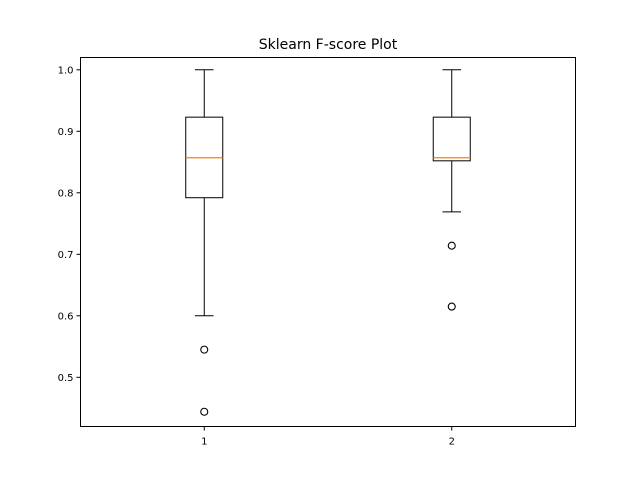 Image resolution: width=640 pixels, height=485 pixels. Describe the element at coordinates (69, 224) in the screenshot. I see `y-axis: 0.5 0.6 0.7 0.8 0.9 1.0` at that location.